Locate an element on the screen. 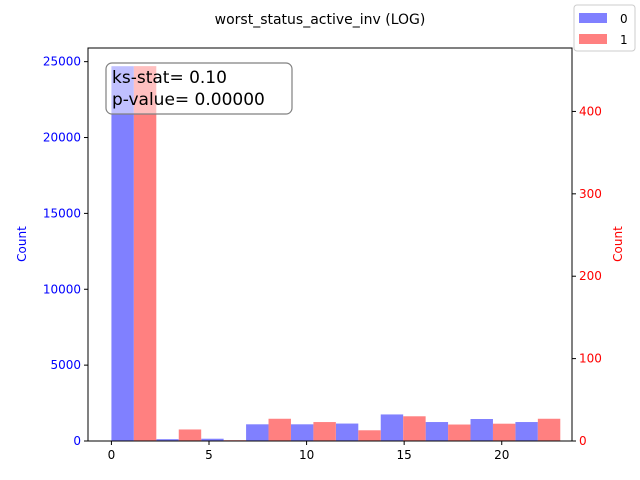 This screenshot has height=480, width=640. y-axis-right-label: Count is located at coordinates (618, 244).